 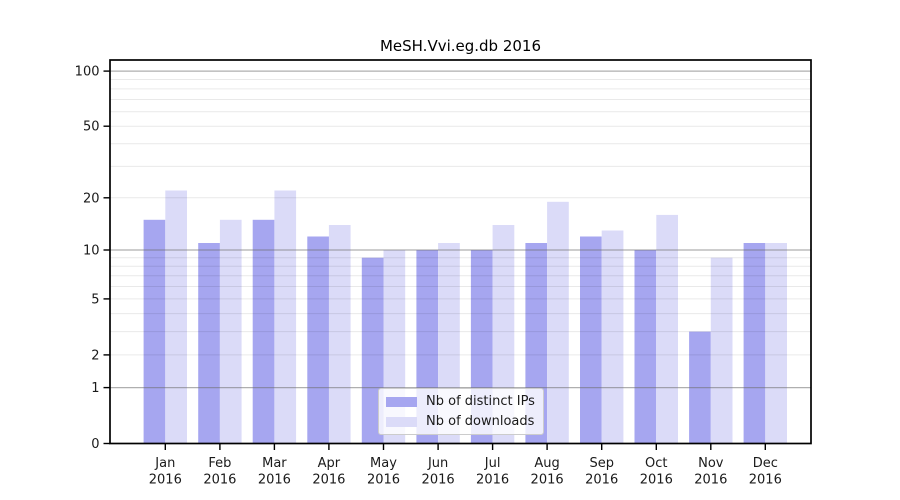 What do you see at coordinates (480, 401) in the screenshot?
I see `legend-label-distinct-ips: Nb of distinct IPs` at bounding box center [480, 401].